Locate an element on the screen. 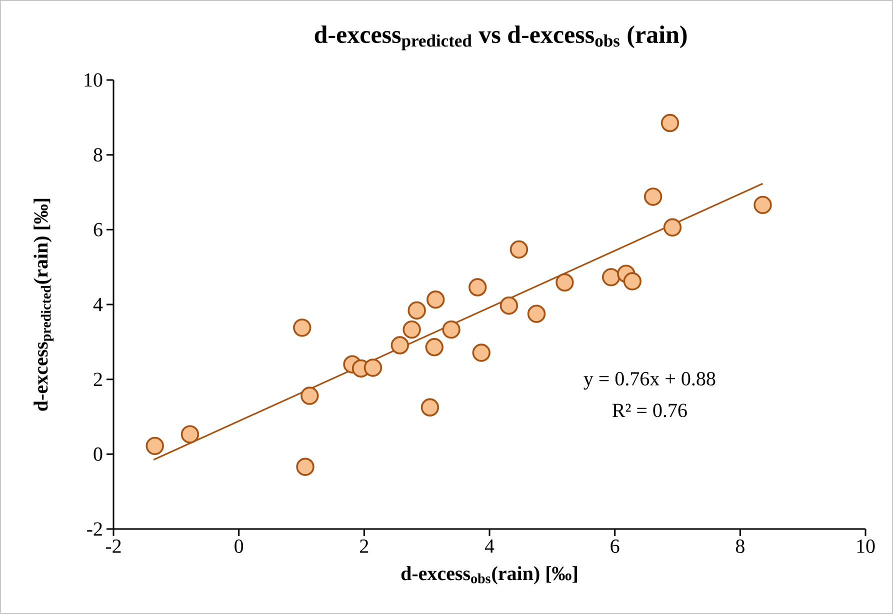 This screenshot has width=893, height=614. y-tick-label: 6 is located at coordinates (98, 229).